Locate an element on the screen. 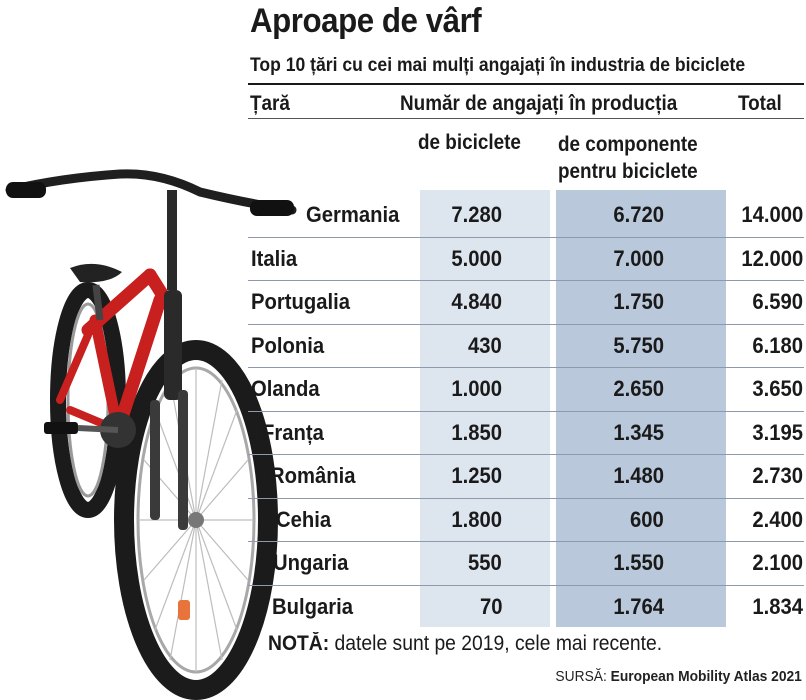 The image size is (806, 700). source-text: European Mobility Atlas 2021 is located at coordinates (706, 676).